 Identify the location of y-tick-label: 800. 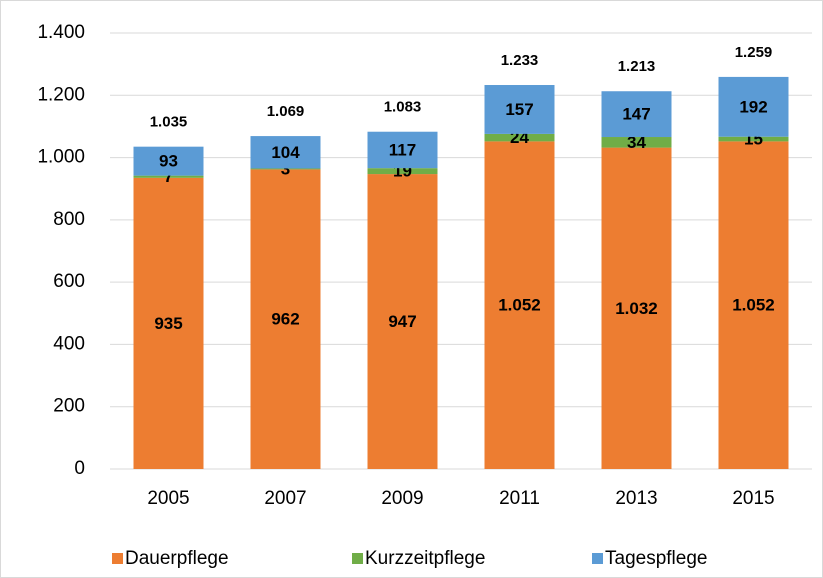
(69, 219).